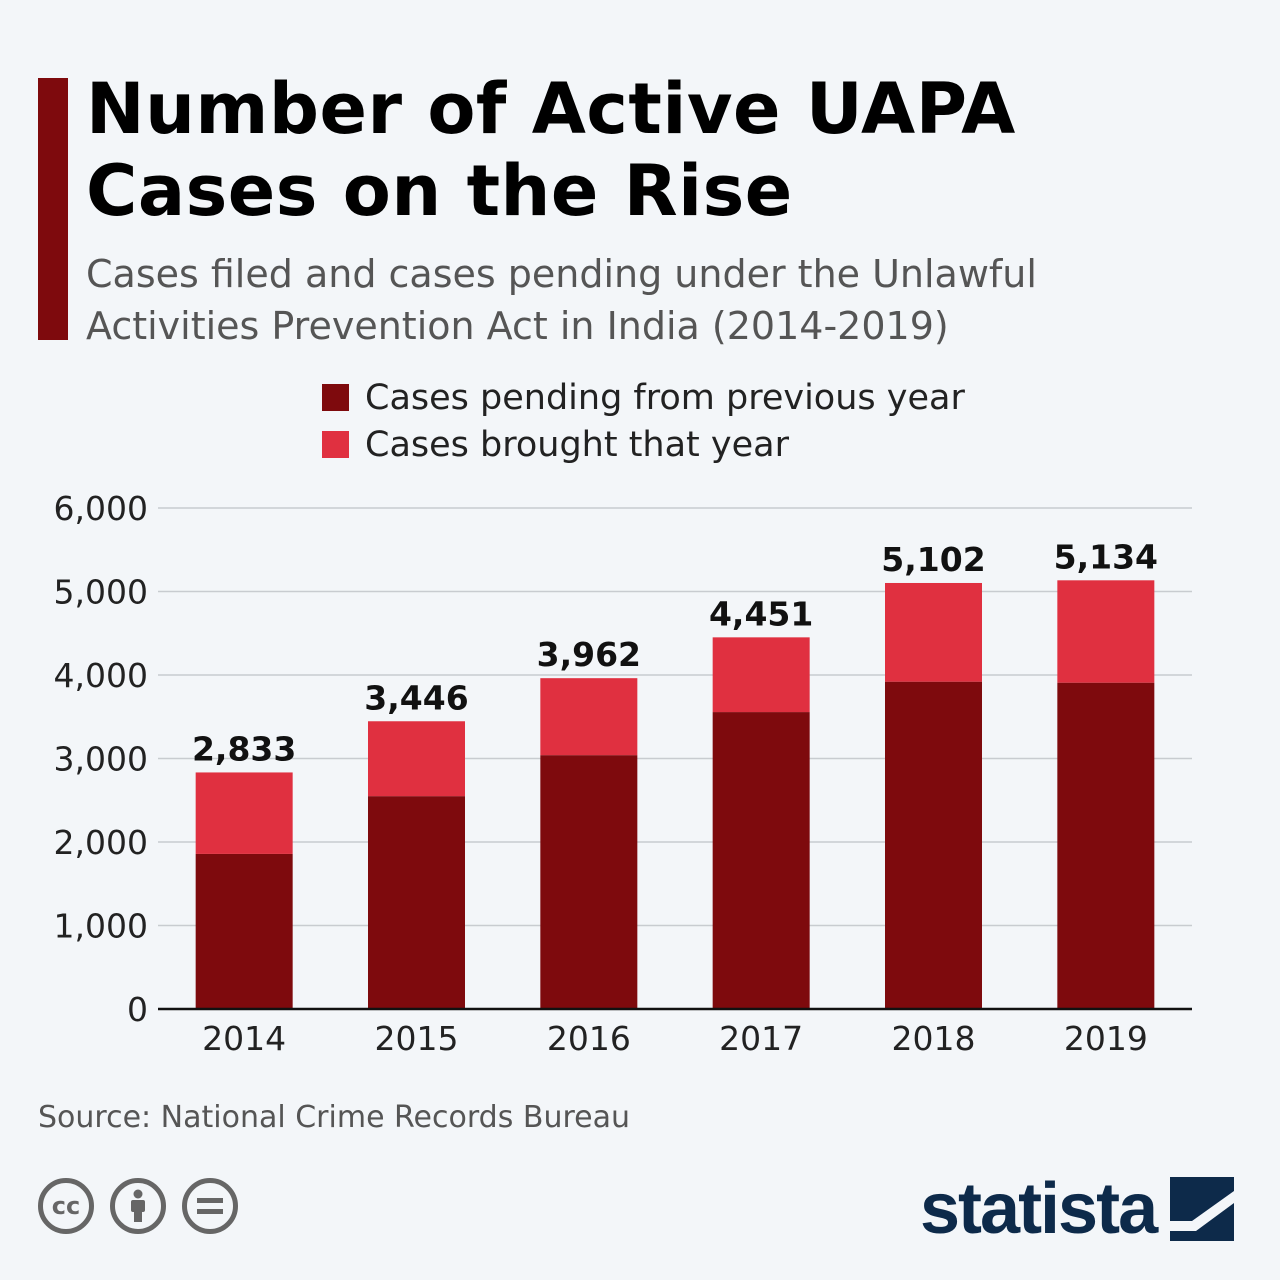 The height and width of the screenshot is (1280, 1280). What do you see at coordinates (934, 1038) in the screenshot?
I see `x-tick-label: 2018` at bounding box center [934, 1038].